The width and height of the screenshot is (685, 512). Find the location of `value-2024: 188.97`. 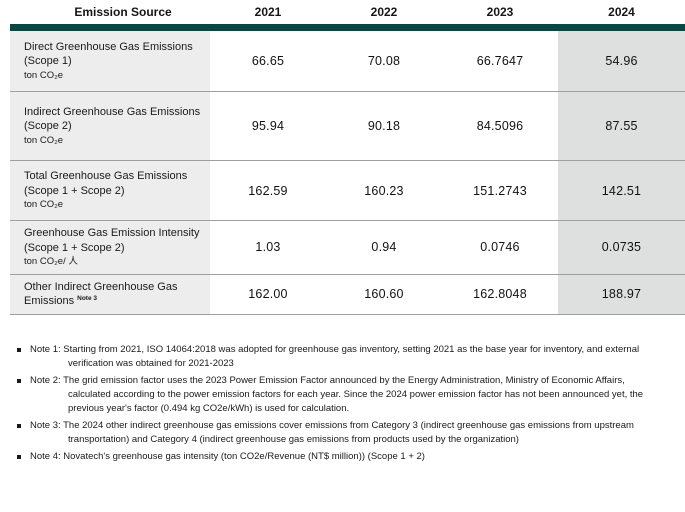

value-2024: 188.97 is located at coordinates (621, 294).